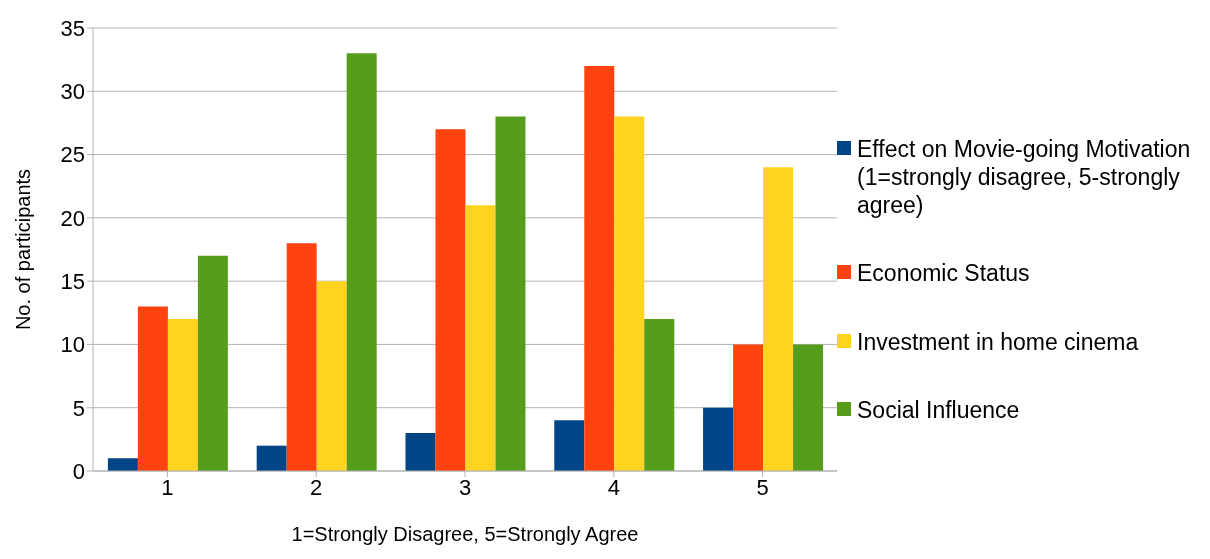 This screenshot has width=1210, height=559. What do you see at coordinates (23, 249) in the screenshot?
I see `y-axis-title: No. of participants` at bounding box center [23, 249].